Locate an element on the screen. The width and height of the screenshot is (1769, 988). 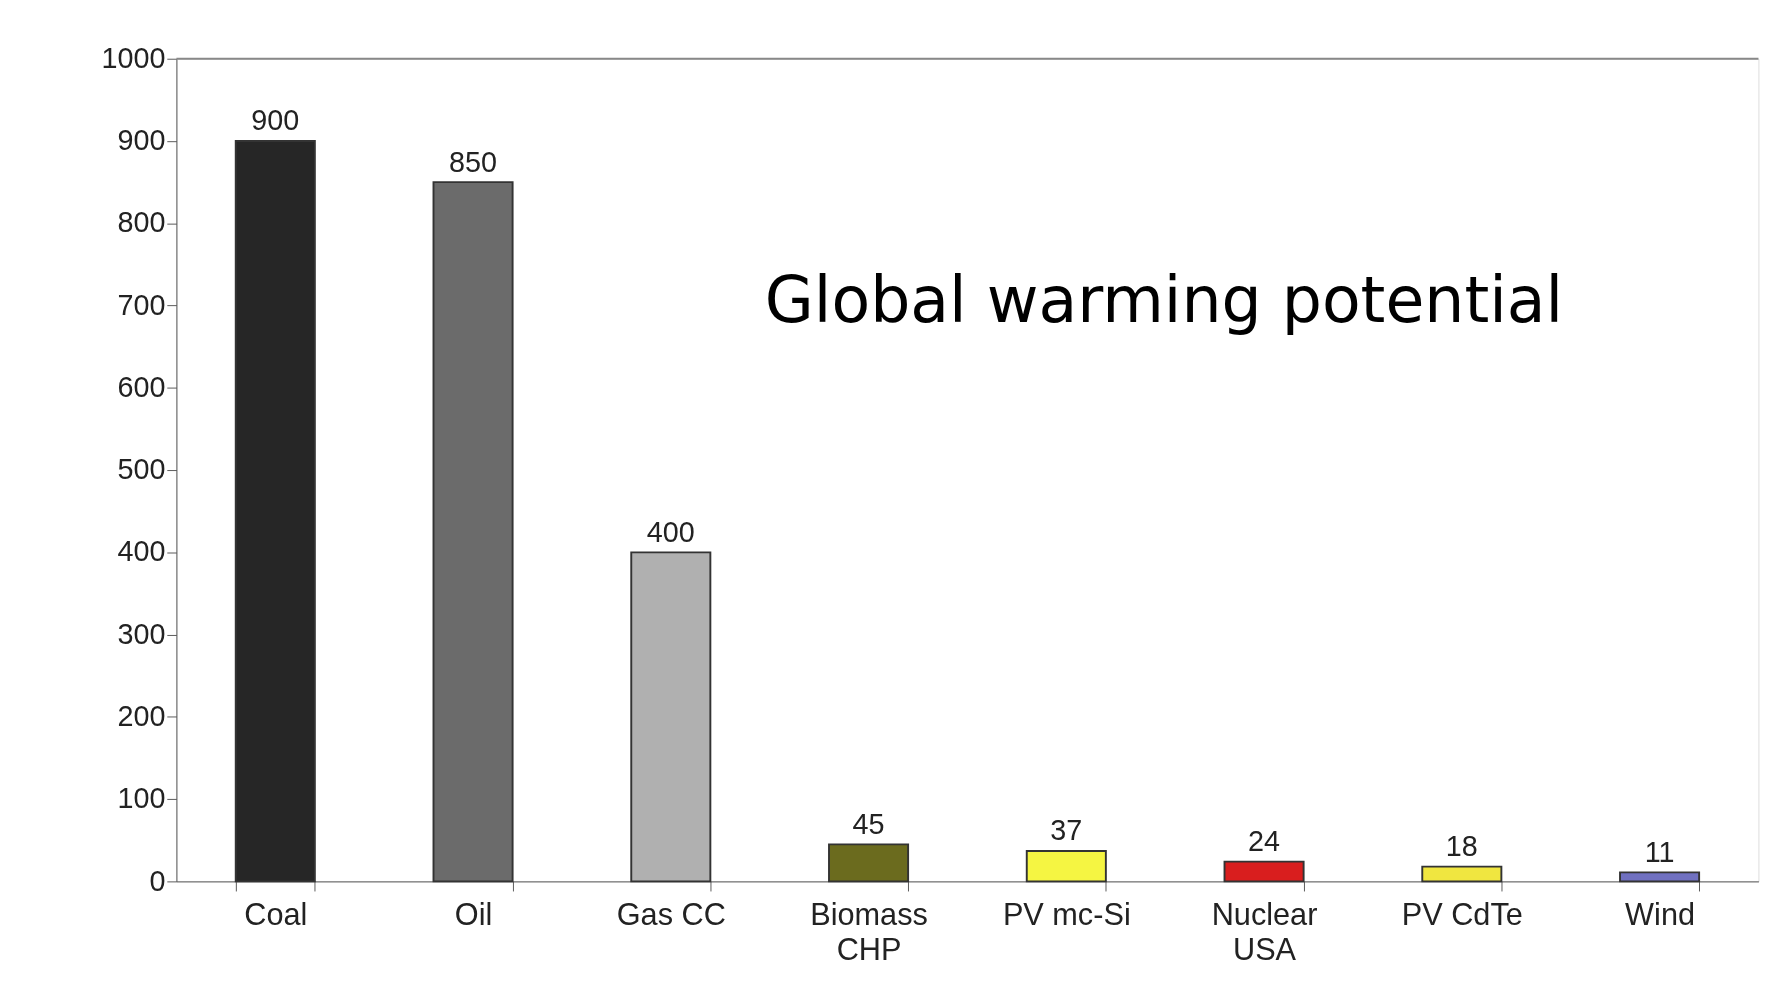
y-tick-label: 500 is located at coordinates (141, 469).